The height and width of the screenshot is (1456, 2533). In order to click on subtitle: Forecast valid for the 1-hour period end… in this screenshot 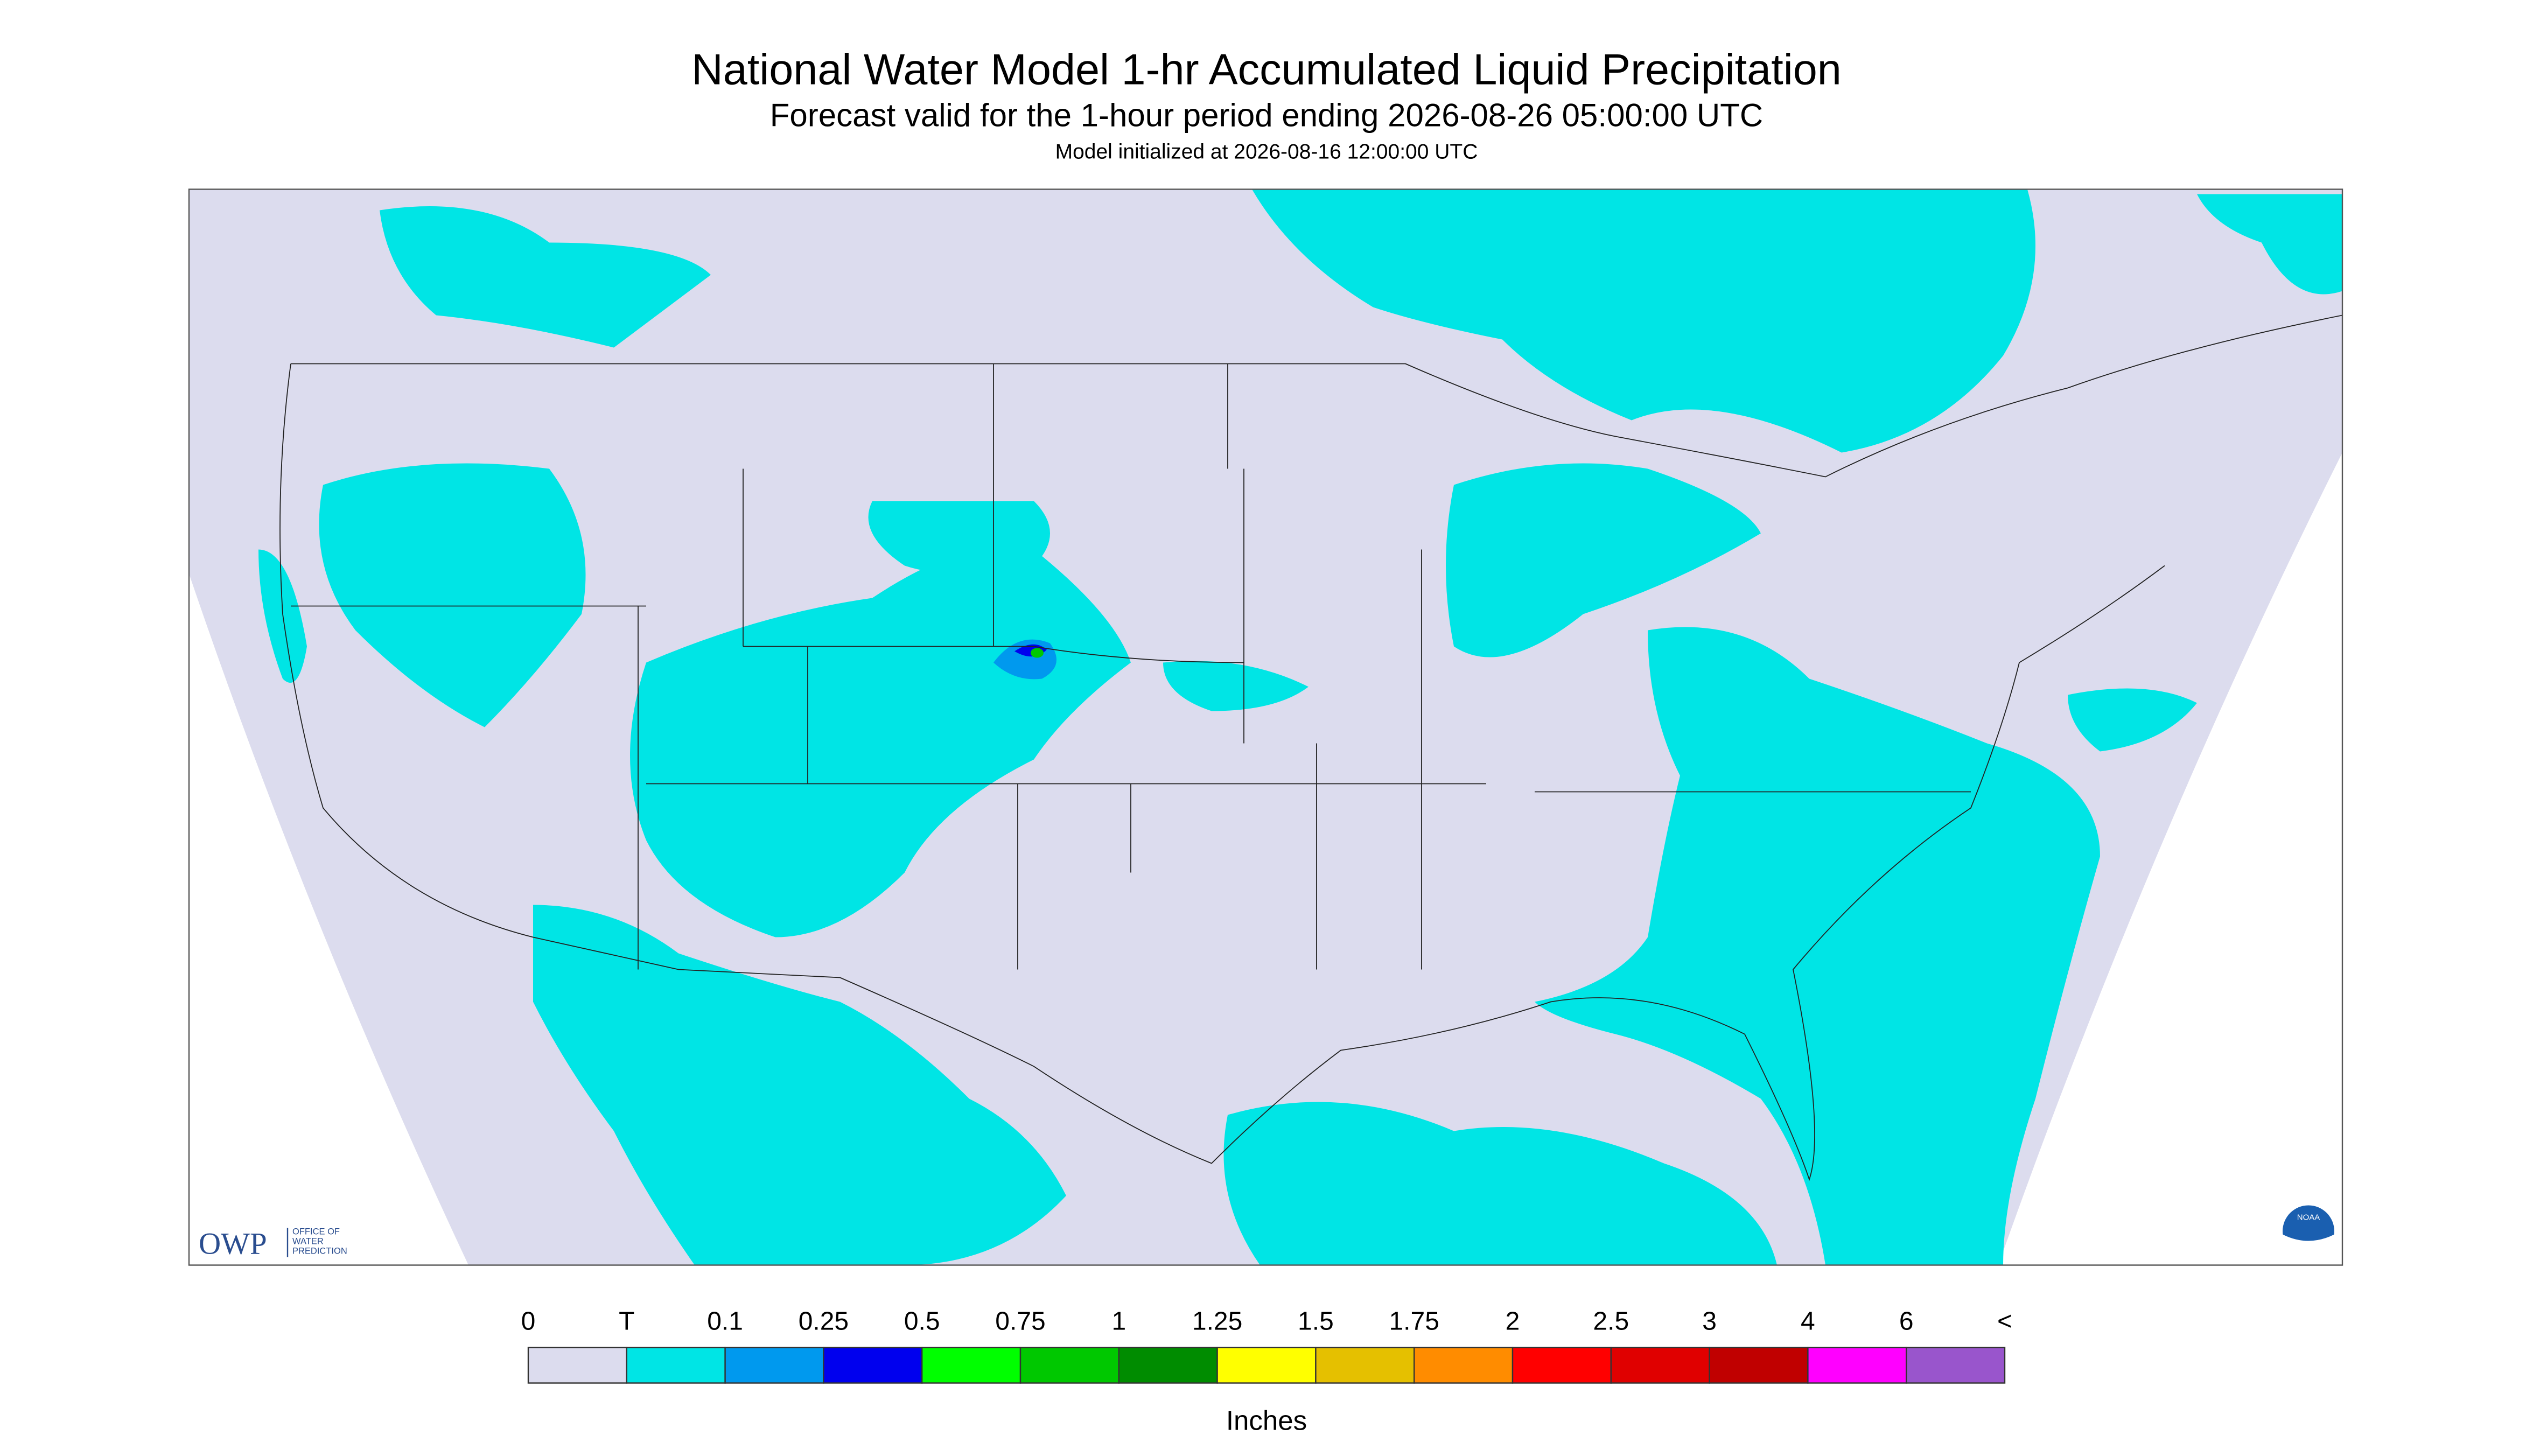, I will do `click(1266, 115)`.